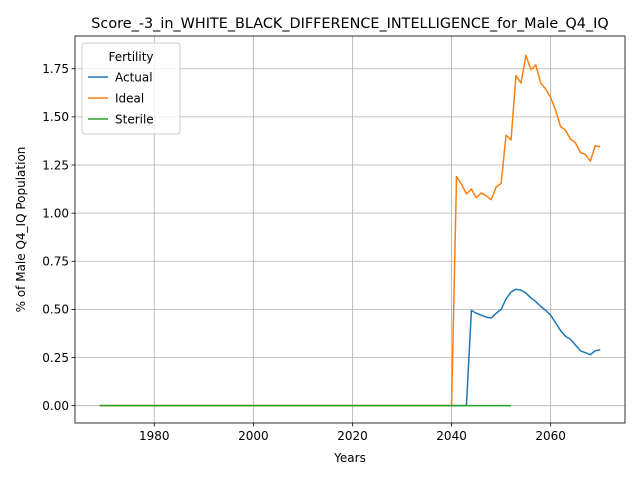 This screenshot has height=480, width=640. What do you see at coordinates (154, 436) in the screenshot?
I see `x-tick-label: 1980` at bounding box center [154, 436].